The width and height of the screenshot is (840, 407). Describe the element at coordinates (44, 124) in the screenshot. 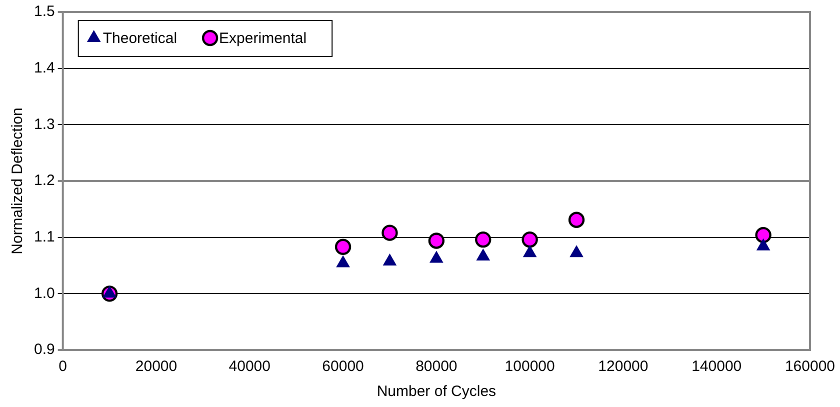

I see `y-tick-label: 1.3` at that location.